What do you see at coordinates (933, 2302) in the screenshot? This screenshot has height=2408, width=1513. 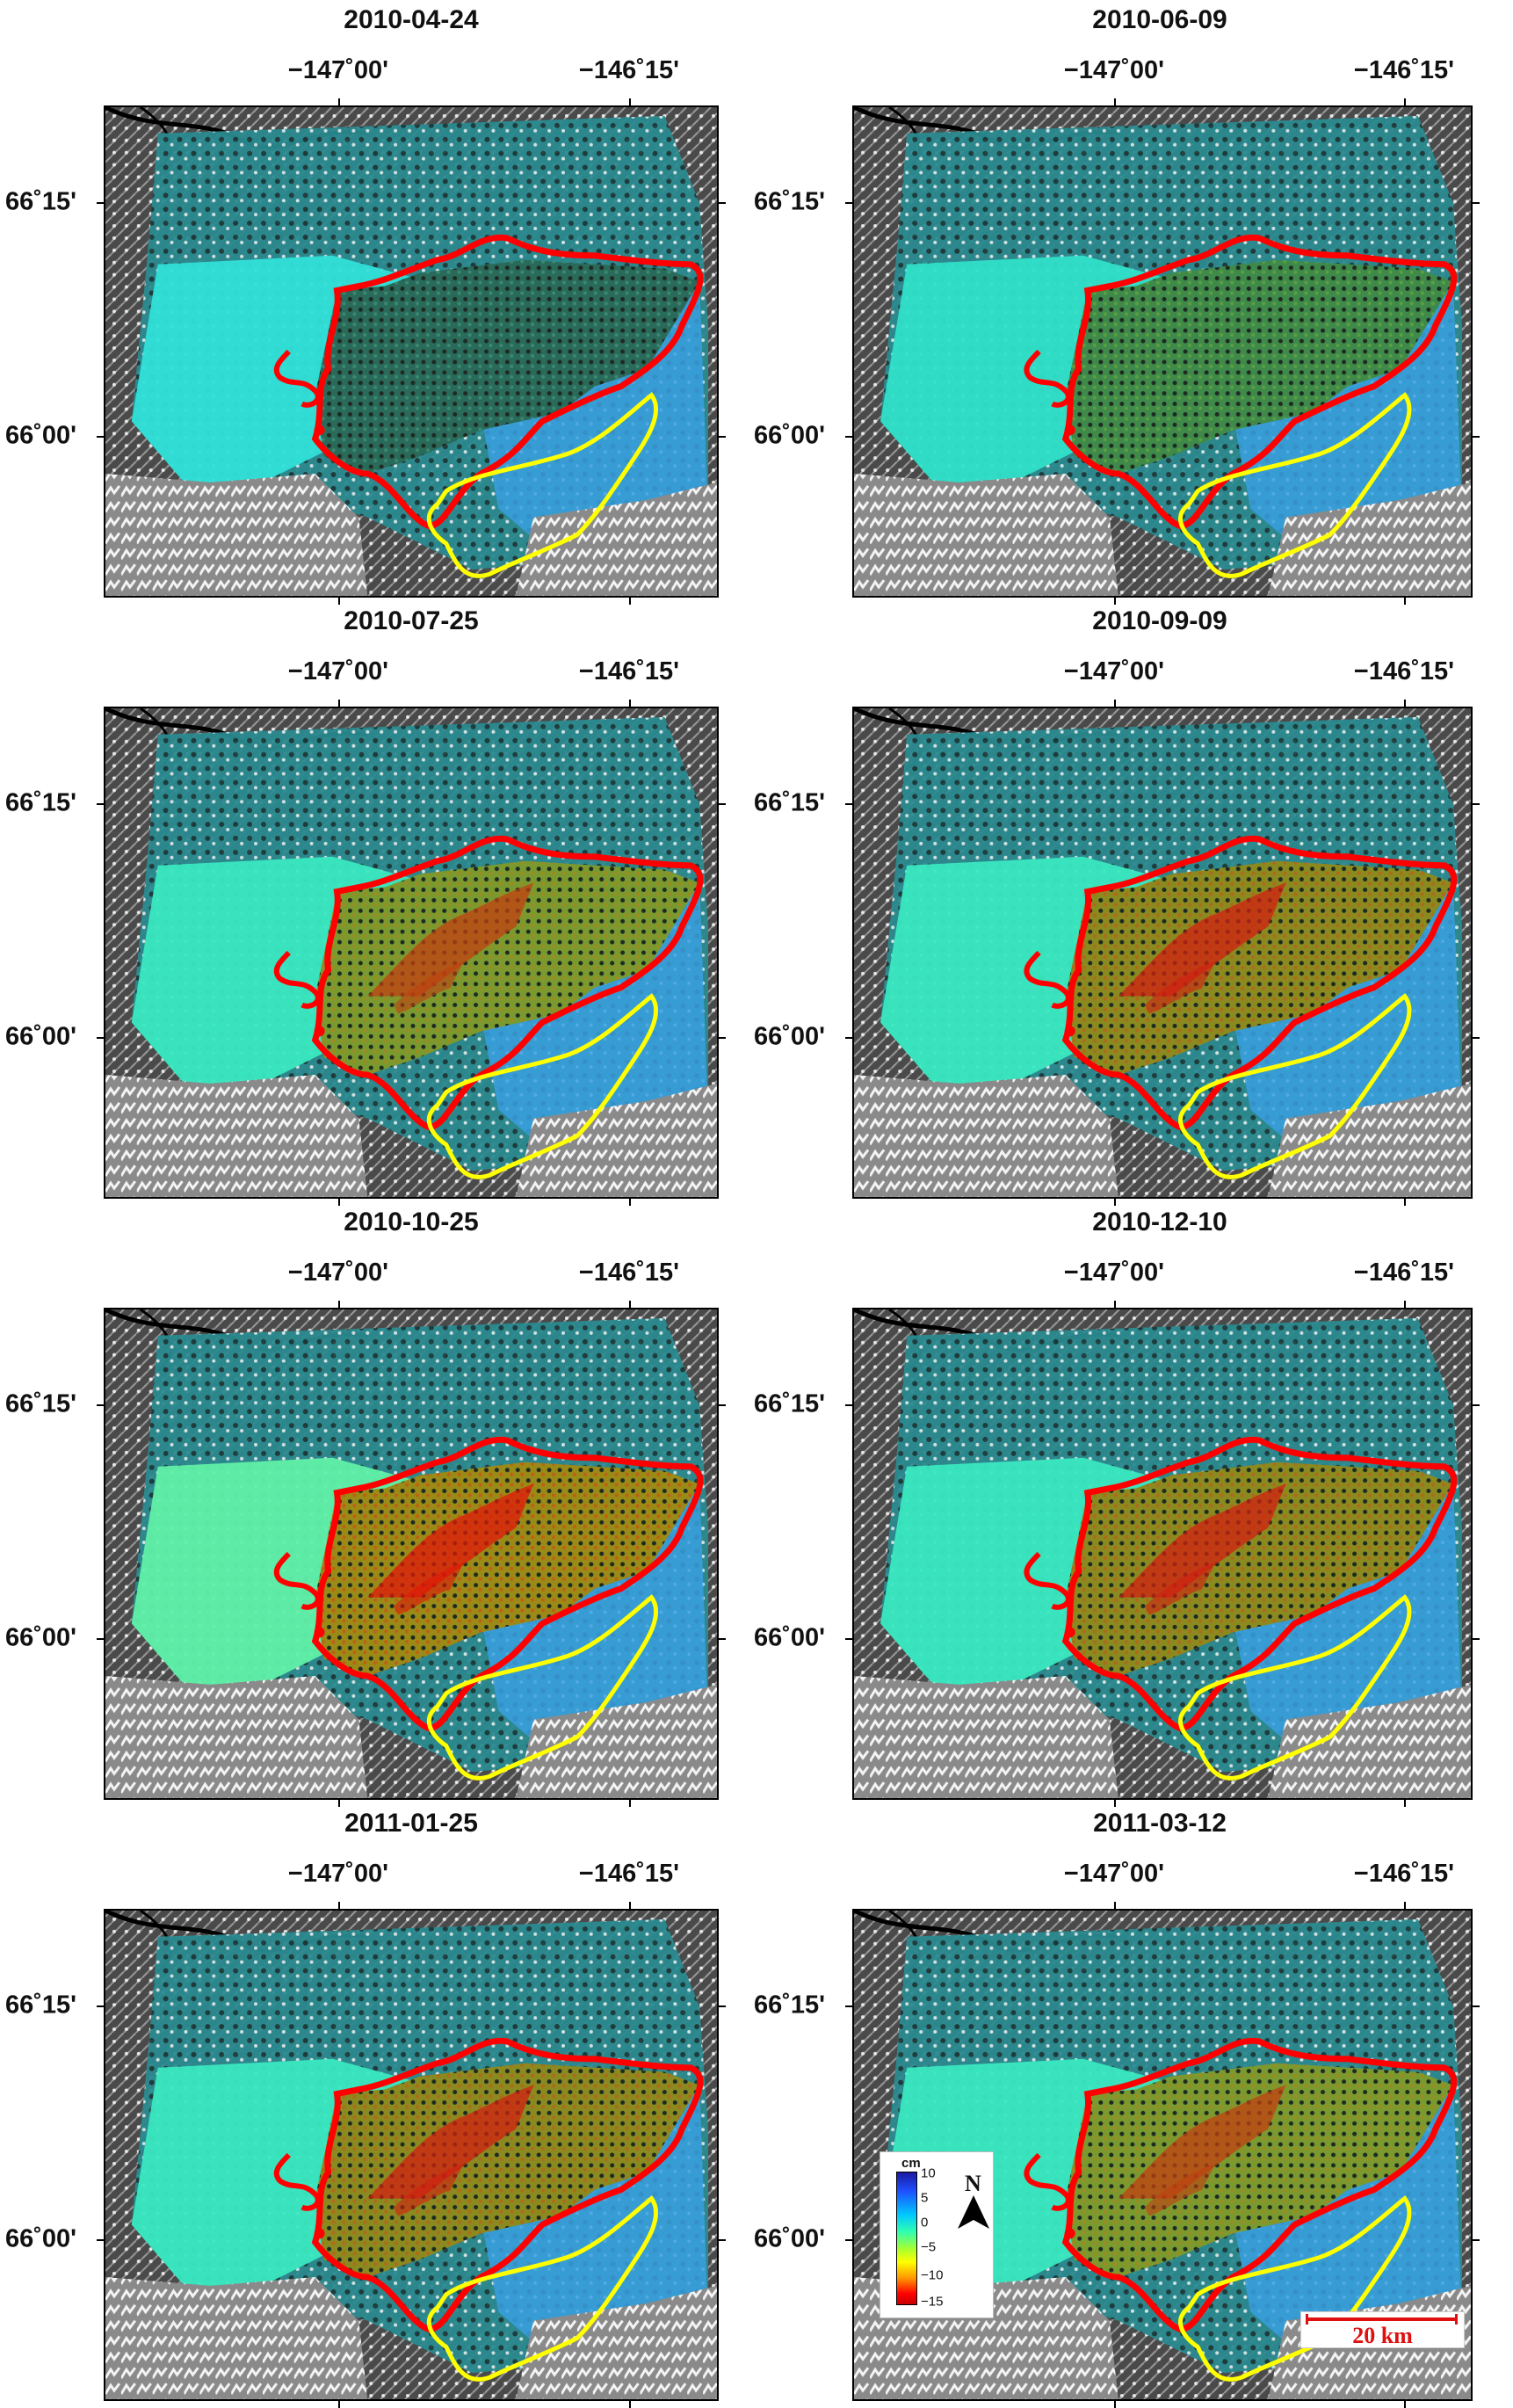 I see `colorbar-tick: −15` at bounding box center [933, 2302].